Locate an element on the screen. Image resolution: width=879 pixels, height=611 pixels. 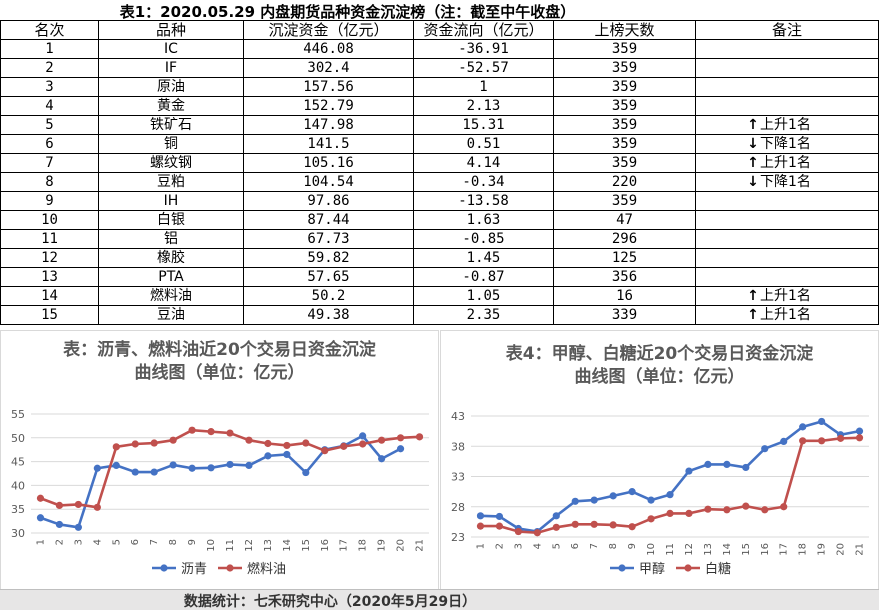
cell-days: 125 is located at coordinates (624, 258).